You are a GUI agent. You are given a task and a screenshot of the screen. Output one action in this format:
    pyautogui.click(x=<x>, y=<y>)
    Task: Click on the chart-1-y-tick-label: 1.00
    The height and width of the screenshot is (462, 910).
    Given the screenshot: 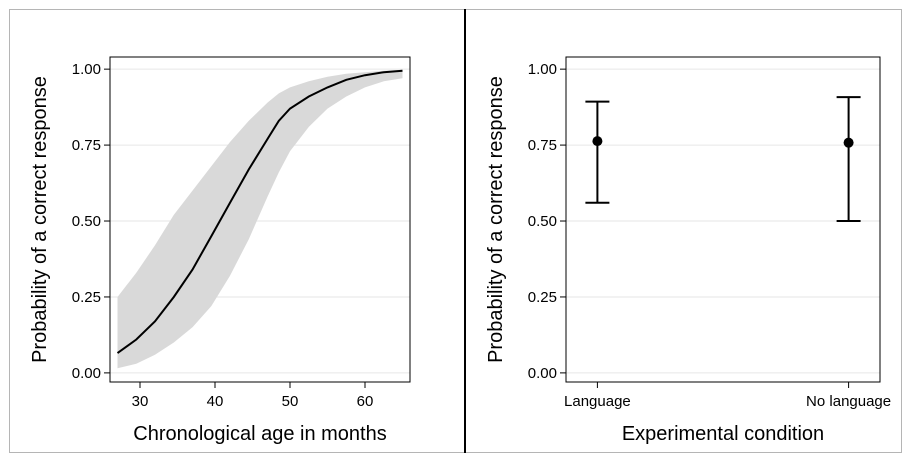 What is the action you would take?
    pyautogui.click(x=86, y=69)
    